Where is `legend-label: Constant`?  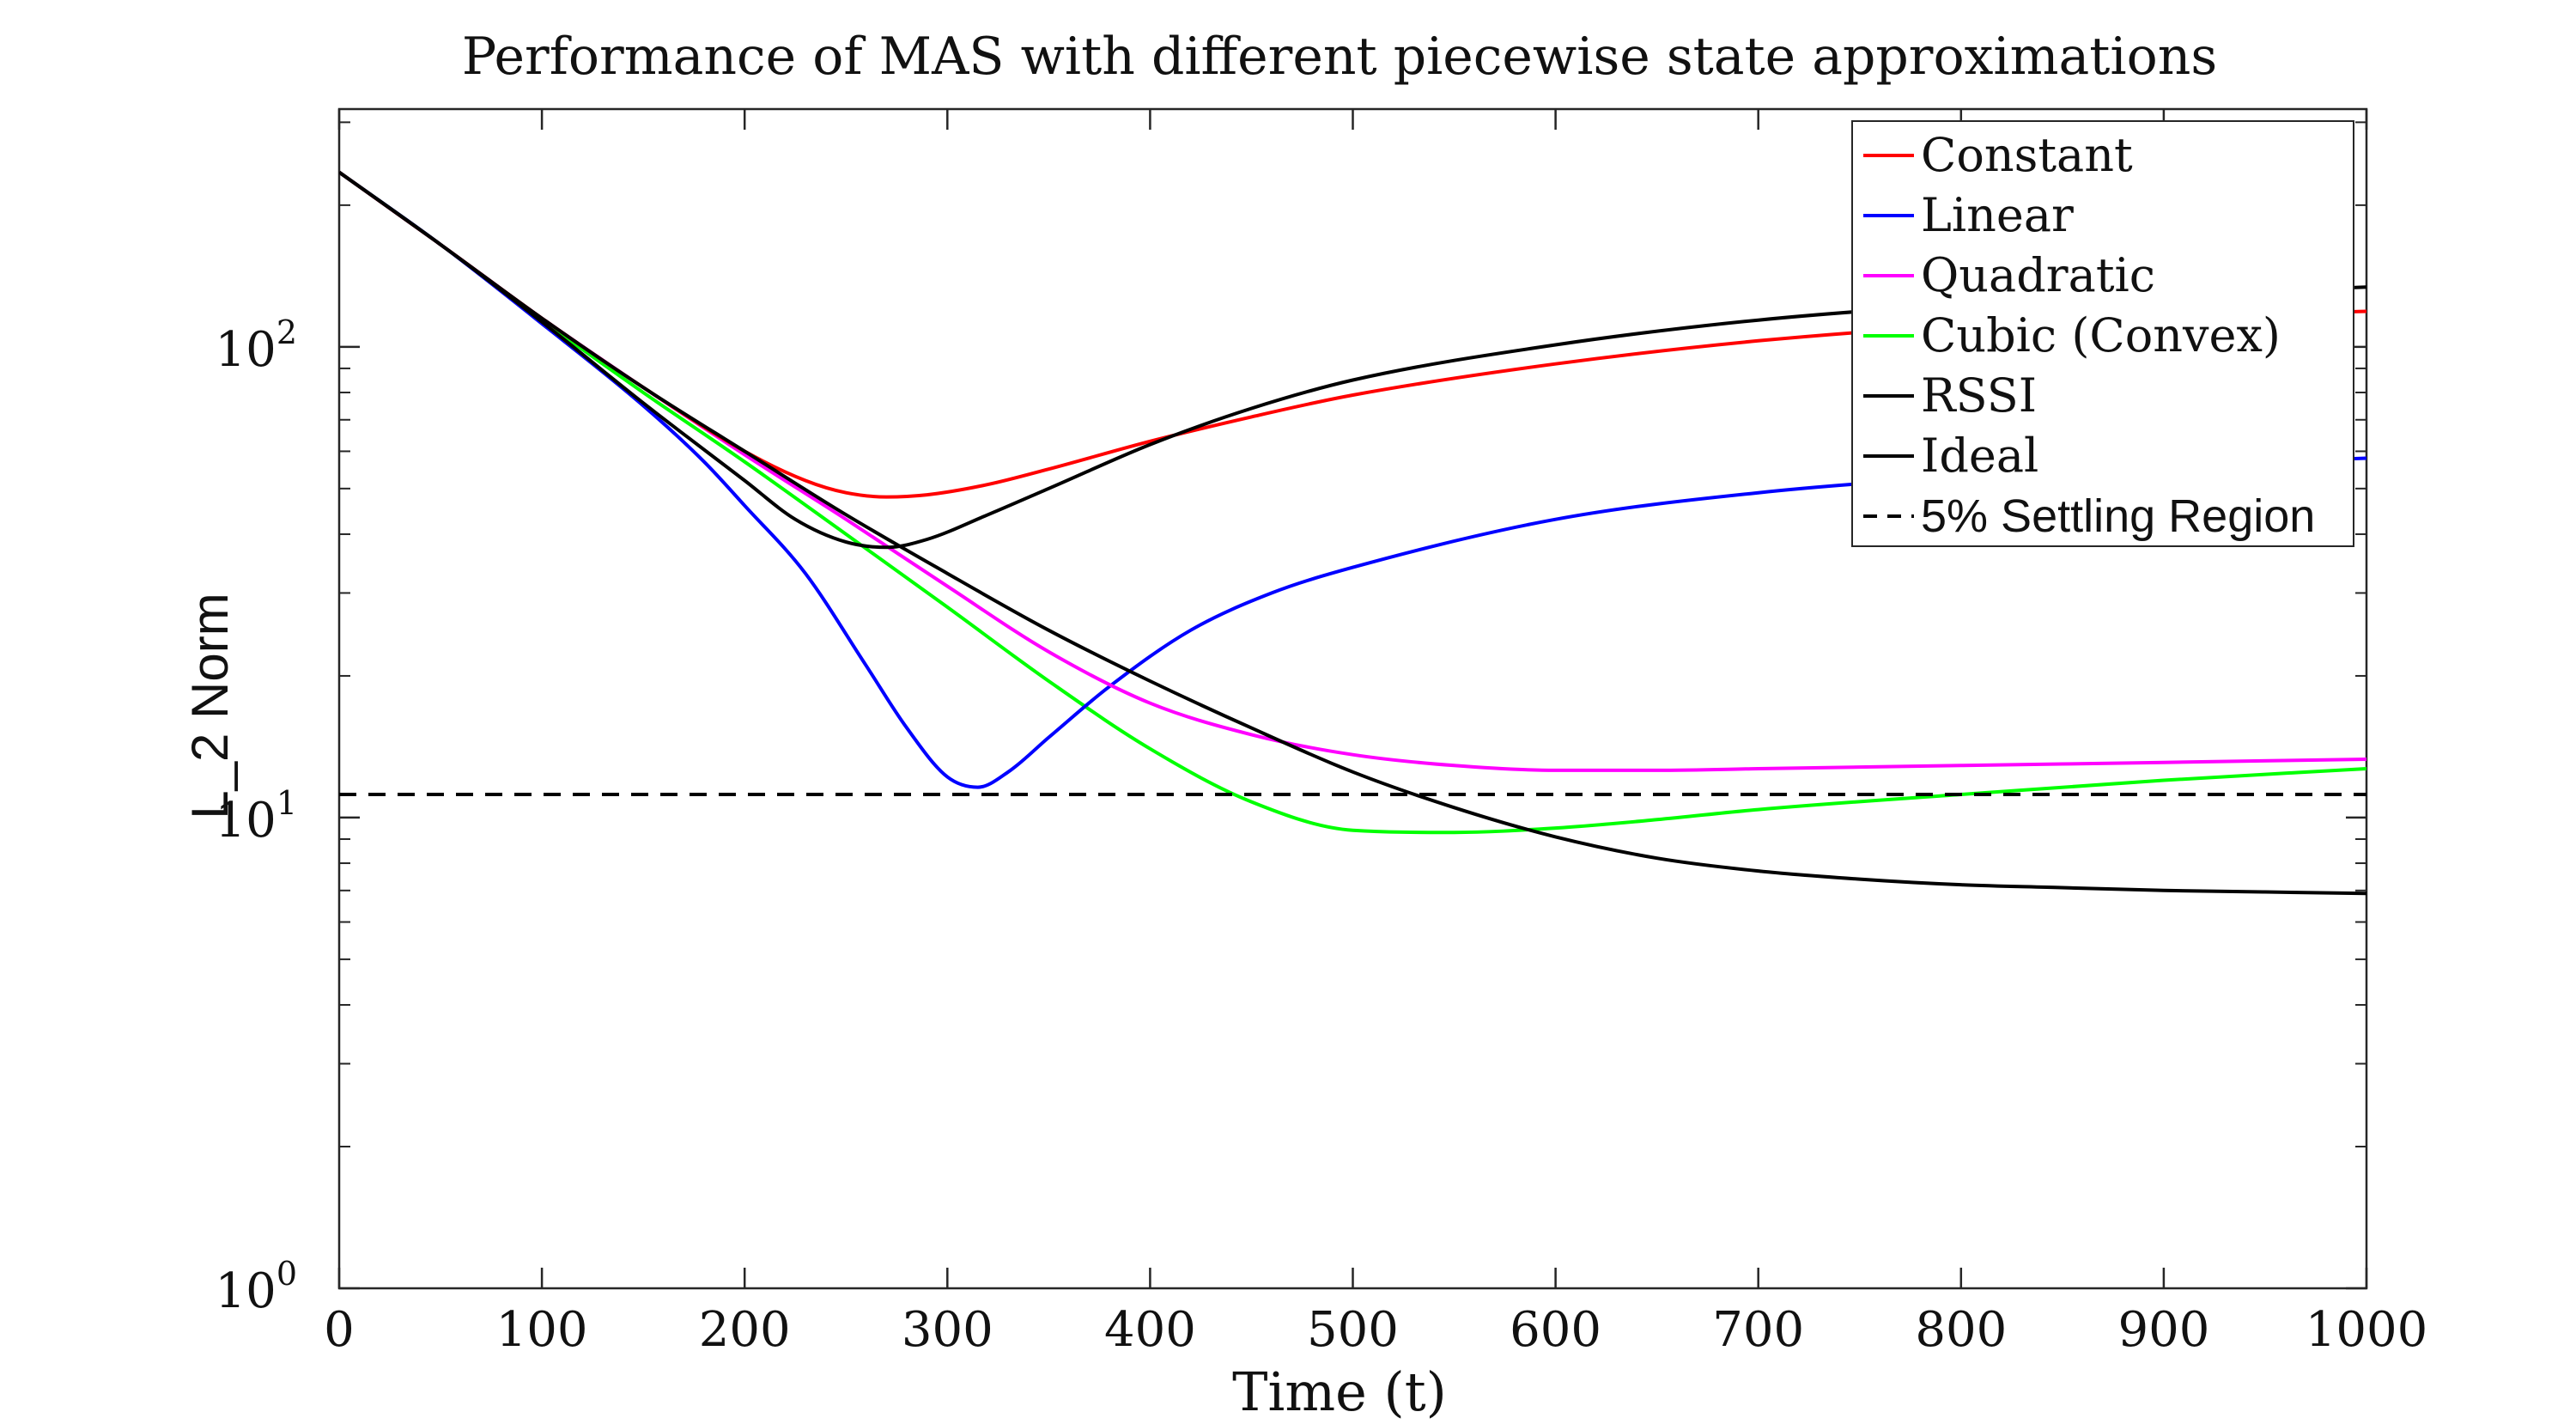
legend-label: Constant is located at coordinates (2027, 155).